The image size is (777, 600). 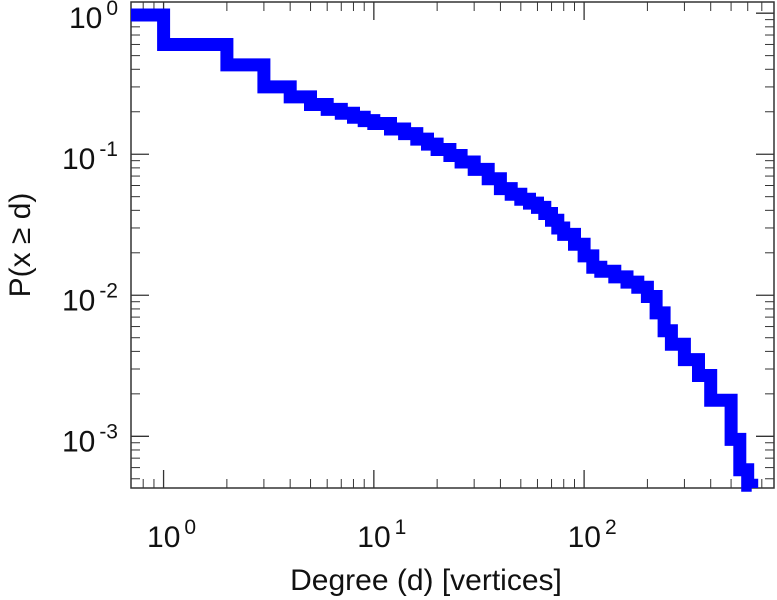 I want to click on x-tick-labels: 10 0 10 1 10 2, so click(x=382, y=535).